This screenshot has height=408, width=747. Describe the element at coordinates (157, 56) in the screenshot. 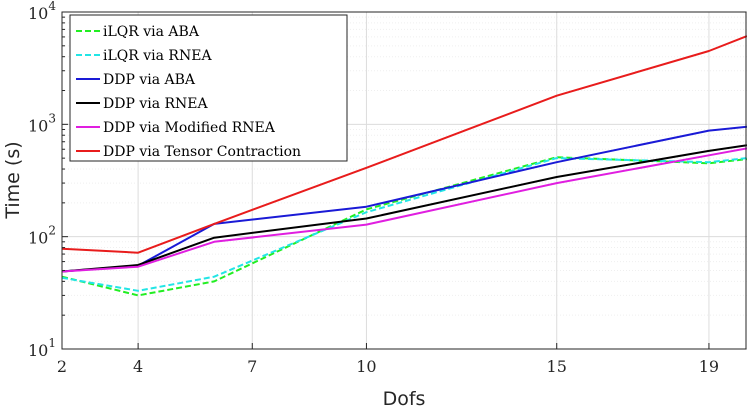

I see `legend-label-1: iLQR via RNEA` at that location.